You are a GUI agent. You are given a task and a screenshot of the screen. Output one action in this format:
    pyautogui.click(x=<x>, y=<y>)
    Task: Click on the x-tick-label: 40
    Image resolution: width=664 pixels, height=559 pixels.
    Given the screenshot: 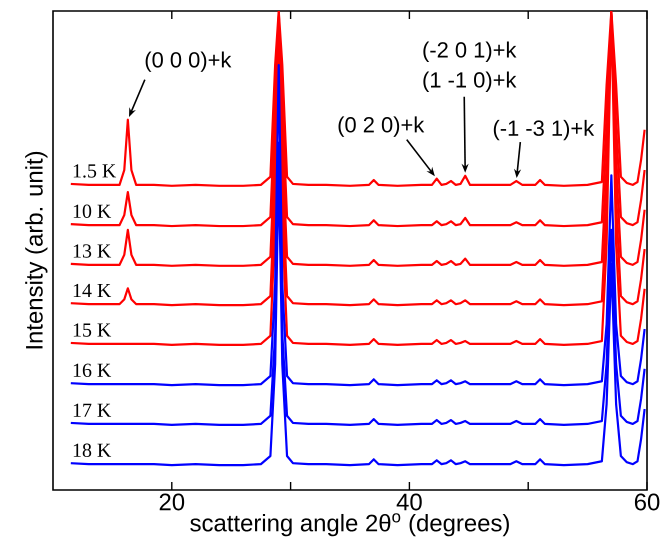 What is the action you would take?
    pyautogui.click(x=409, y=502)
    